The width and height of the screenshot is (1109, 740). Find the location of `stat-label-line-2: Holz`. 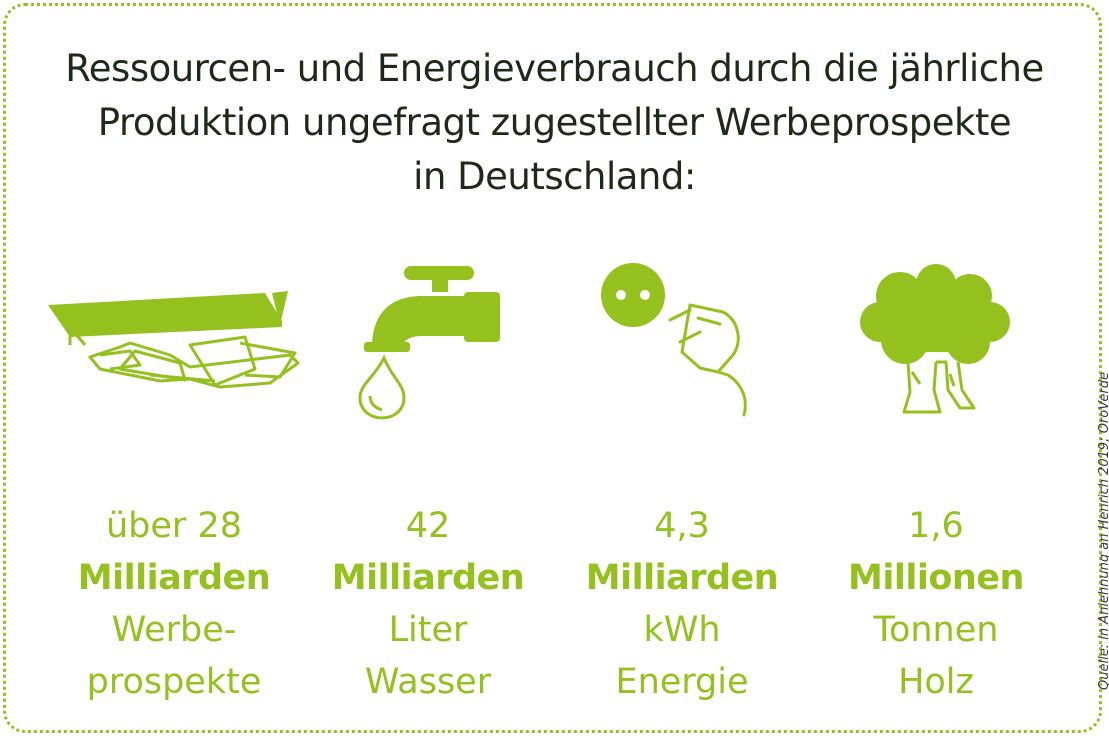

stat-label-line-2: Holz is located at coordinates (936, 682).